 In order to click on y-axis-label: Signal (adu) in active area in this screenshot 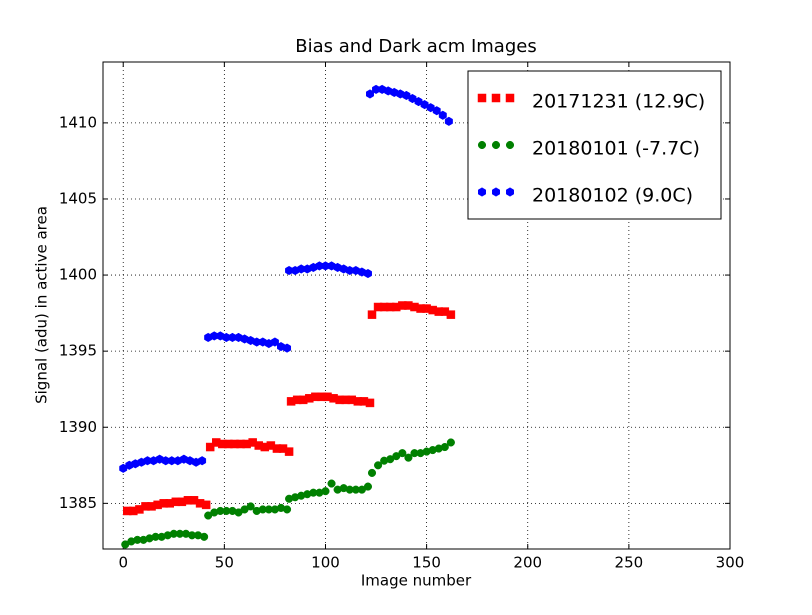, I will do `click(42, 305)`.